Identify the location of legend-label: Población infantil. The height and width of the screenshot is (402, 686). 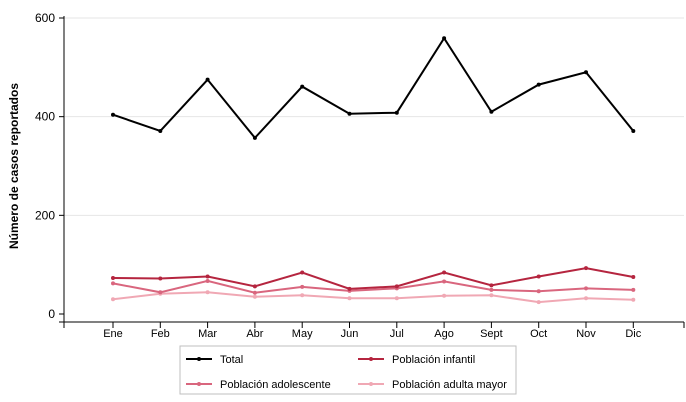
(433, 360).